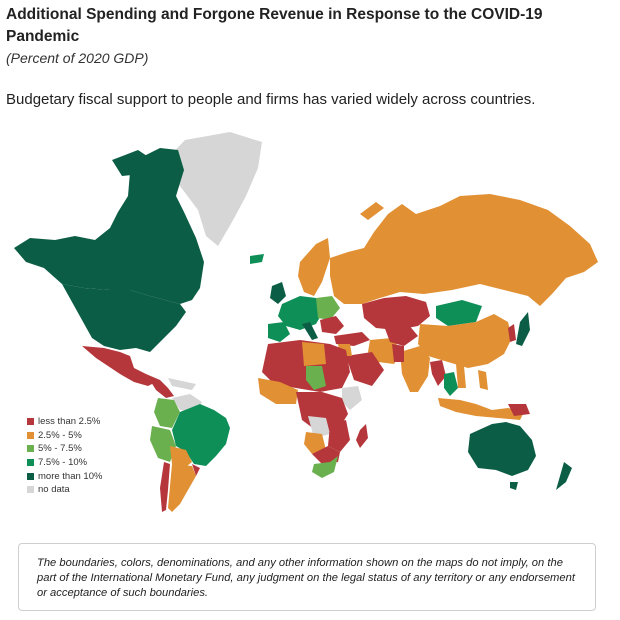 The height and width of the screenshot is (620, 620). What do you see at coordinates (339, 436) in the screenshot?
I see `region-east-africa` at bounding box center [339, 436].